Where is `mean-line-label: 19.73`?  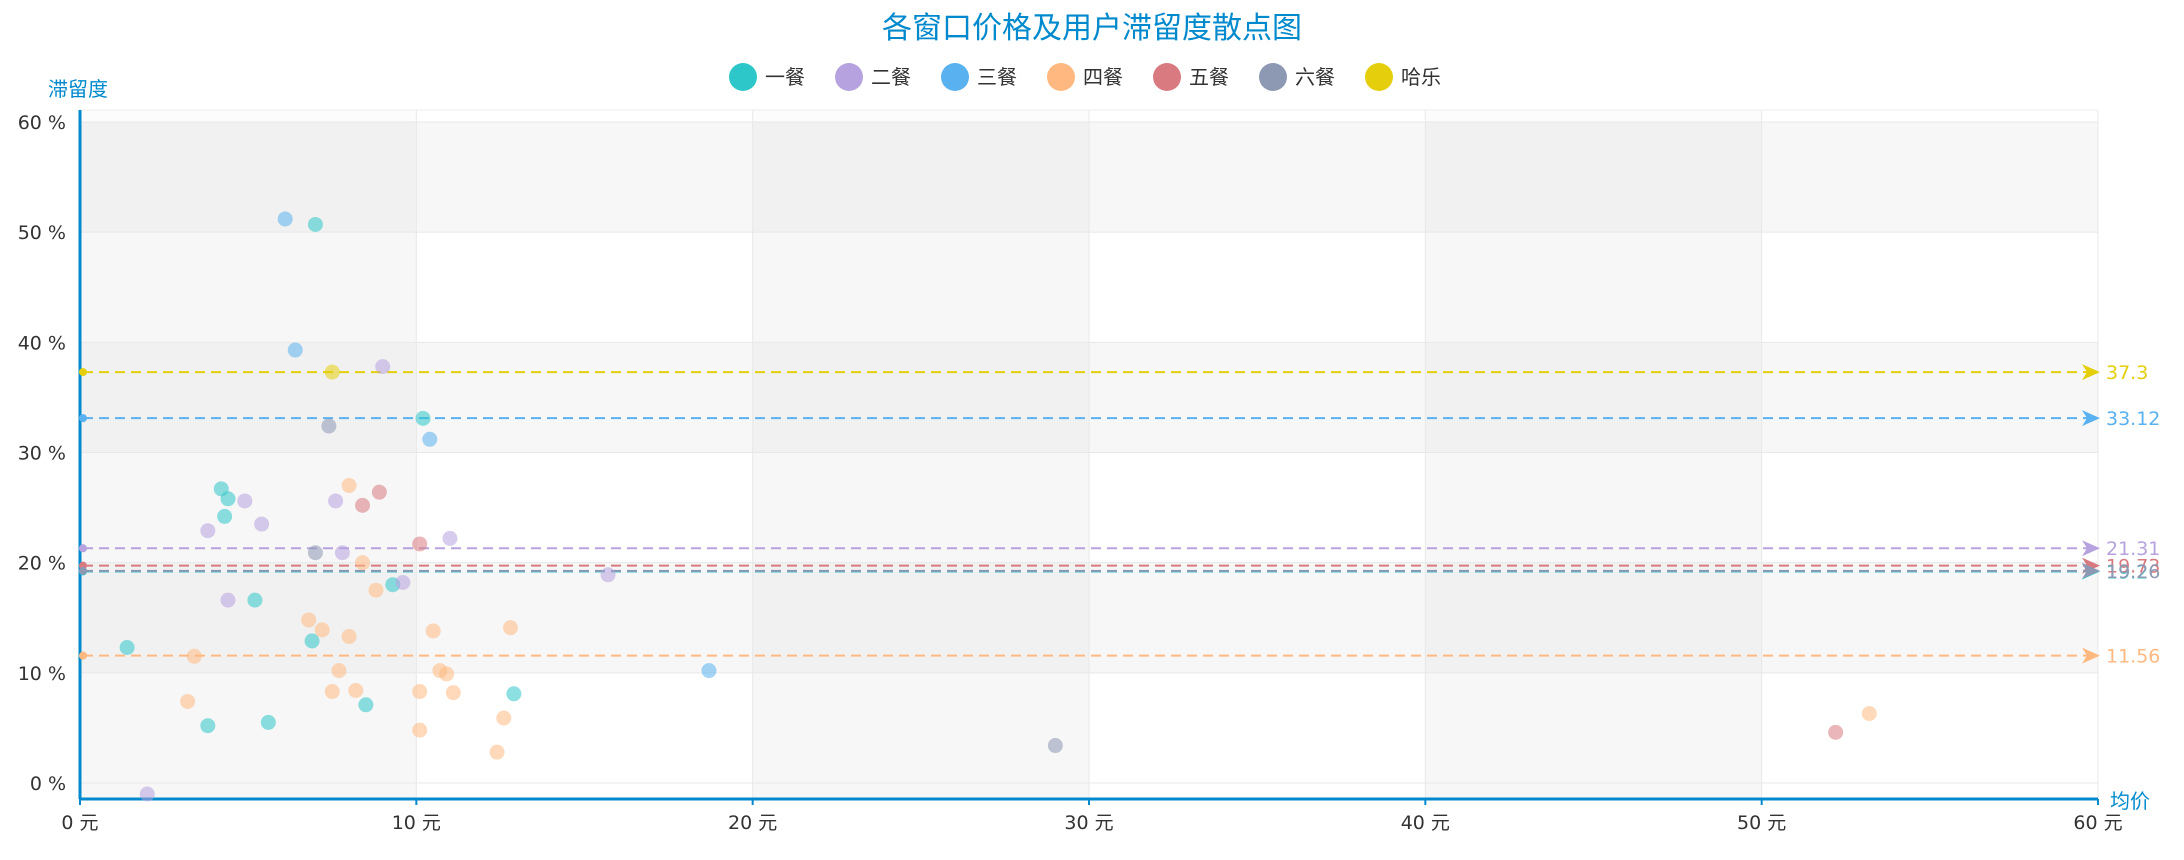
mean-line-label: 19.73 is located at coordinates (2133, 567).